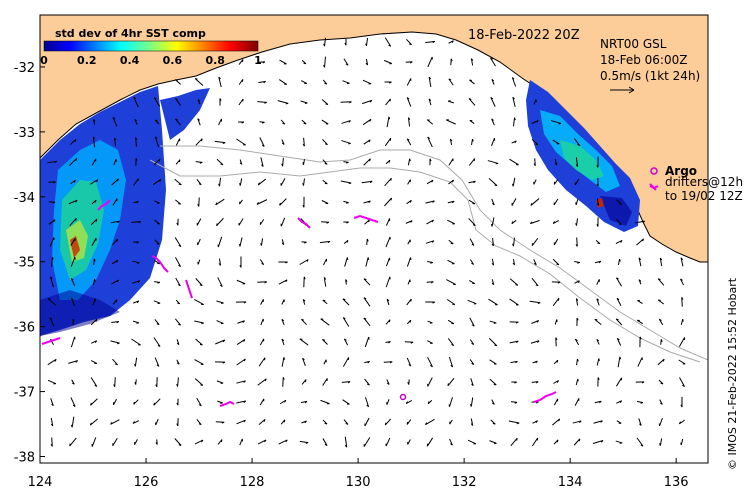 Image resolution: width=750 pixels, height=496 pixels. Describe the element at coordinates (358, 474) in the screenshot. I see `x-axis: 124 126 128 130 132 134 136` at that location.